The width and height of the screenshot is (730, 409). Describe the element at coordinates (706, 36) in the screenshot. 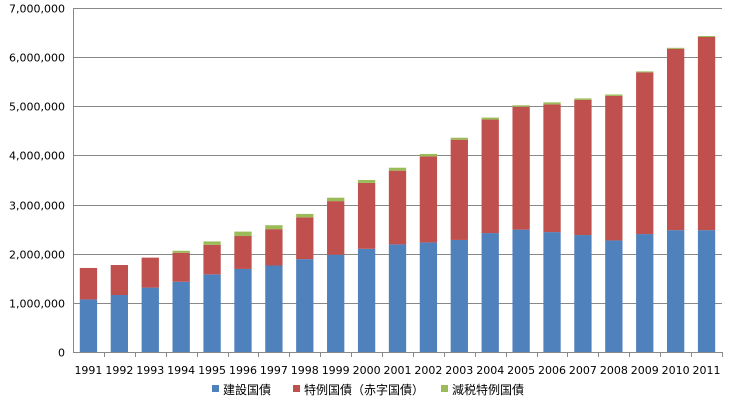

I see `bar-segment-series-2-2011` at that location.